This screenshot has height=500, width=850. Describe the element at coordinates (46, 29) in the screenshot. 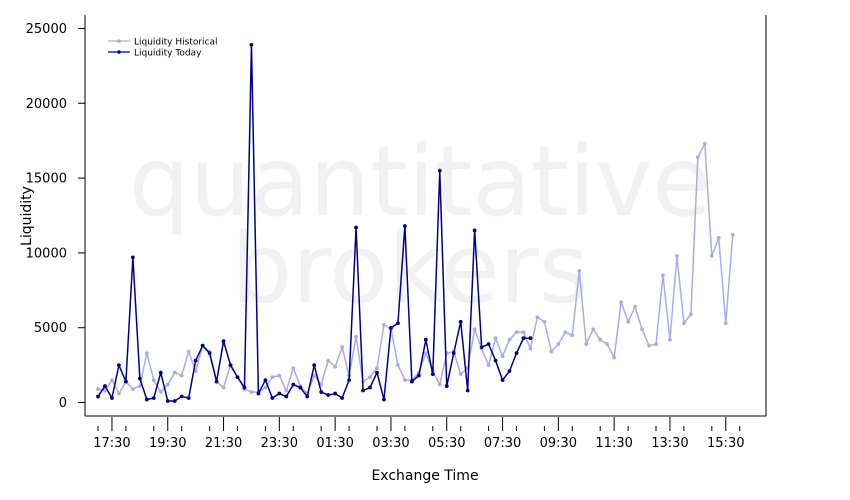

I see `y-tick-label-5: 25000` at that location.